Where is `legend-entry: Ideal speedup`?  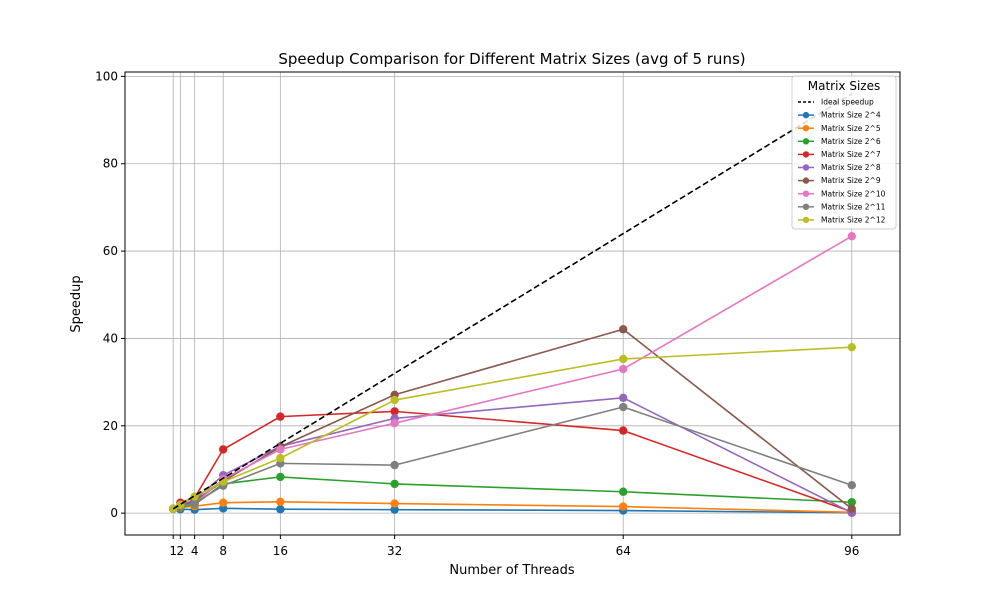 legend-entry: Ideal speedup is located at coordinates (836, 102).